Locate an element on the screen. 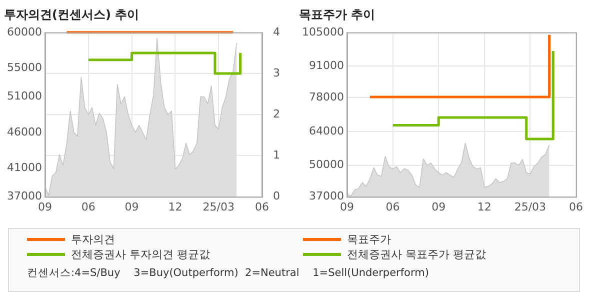 The width and height of the screenshot is (590, 300). chart-title: 목표주가 추이 is located at coordinates (337, 14).